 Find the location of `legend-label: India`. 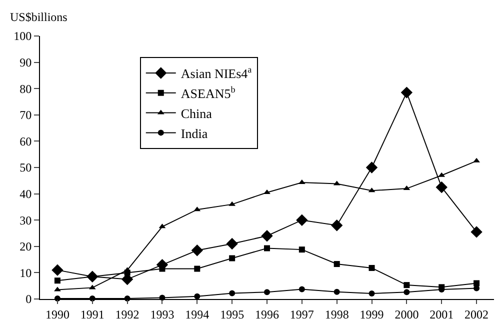

legend-label: India is located at coordinates (194, 133).